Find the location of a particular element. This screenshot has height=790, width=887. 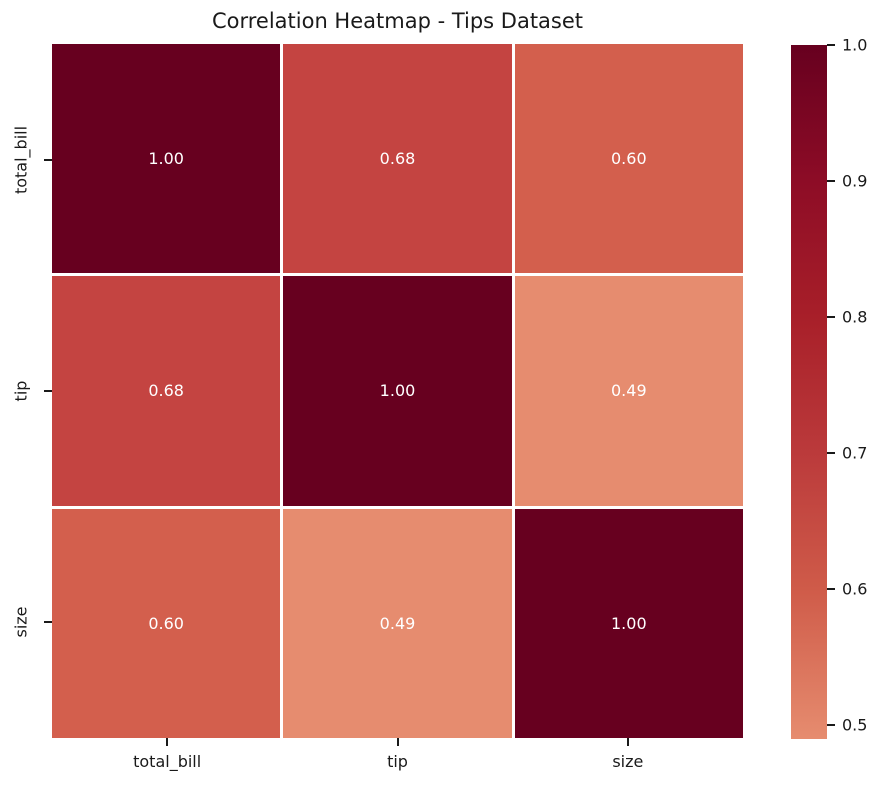

colorbar-tick-label: 0.7 is located at coordinates (855, 453).